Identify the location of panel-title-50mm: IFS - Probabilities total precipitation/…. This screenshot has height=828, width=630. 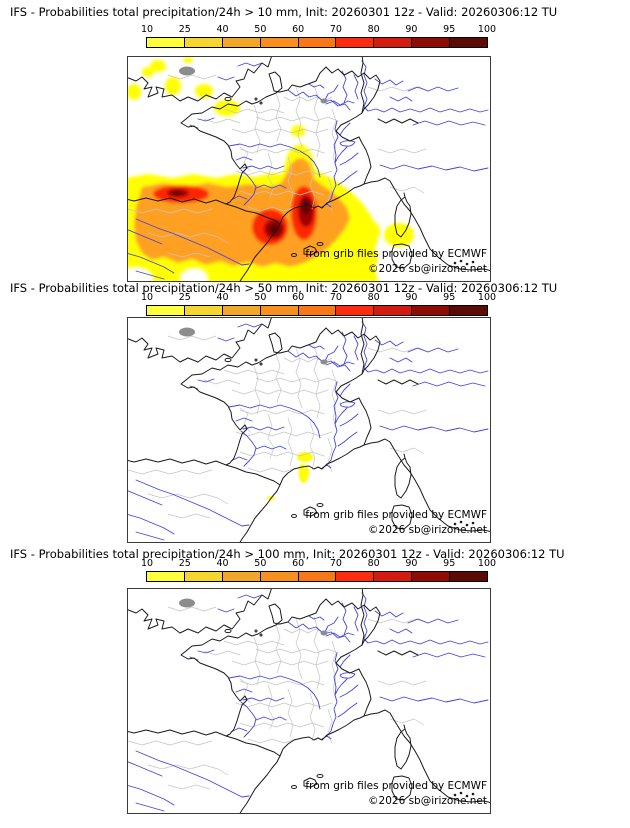
(284, 288).